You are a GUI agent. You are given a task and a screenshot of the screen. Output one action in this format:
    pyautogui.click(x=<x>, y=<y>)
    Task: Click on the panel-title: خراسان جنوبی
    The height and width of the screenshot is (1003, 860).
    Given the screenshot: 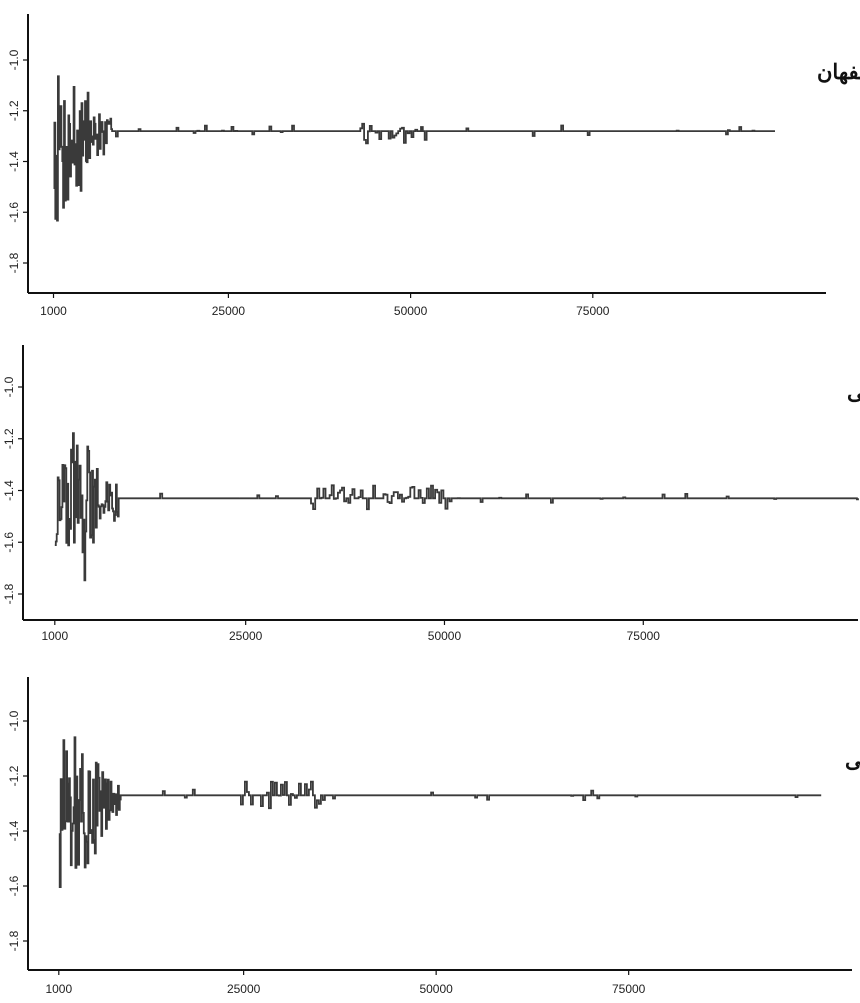 What is the action you would take?
    pyautogui.click(x=853, y=392)
    